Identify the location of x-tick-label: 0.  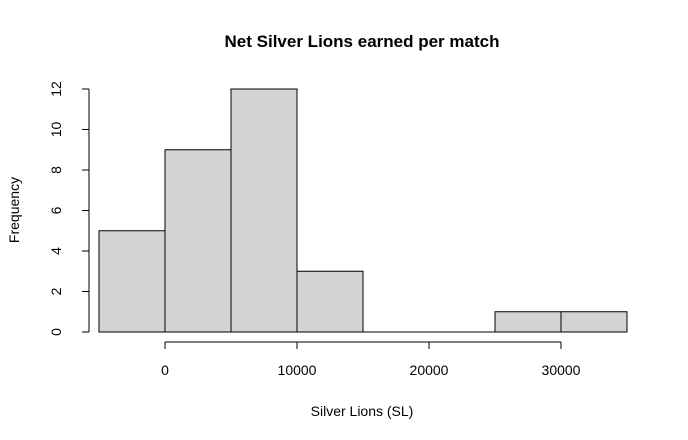
(165, 370).